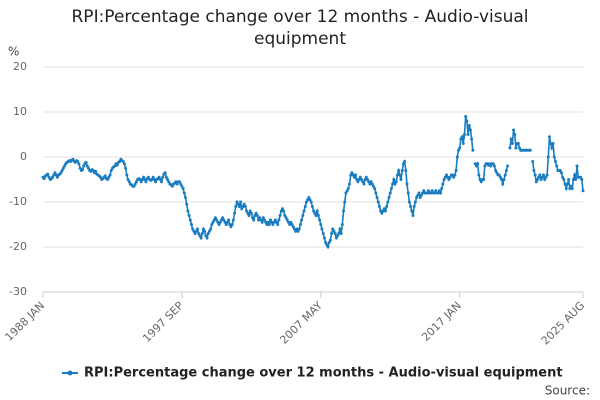 This screenshot has width=600, height=400. Describe the element at coordinates (301, 323) in the screenshot. I see `x-tick-label: 2007 MAY` at that location.